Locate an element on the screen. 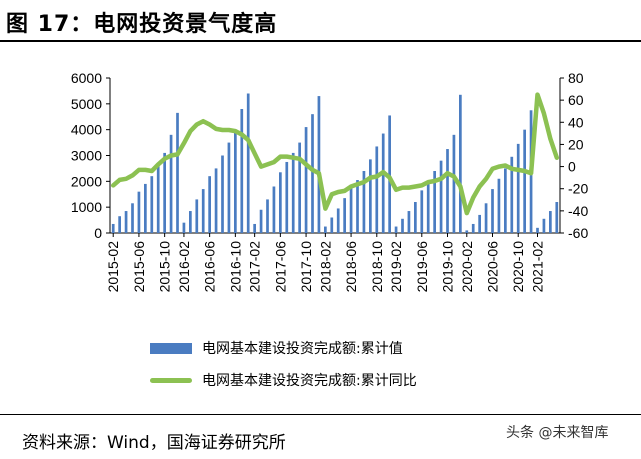  legend-bar-swatch is located at coordinates (171, 348).